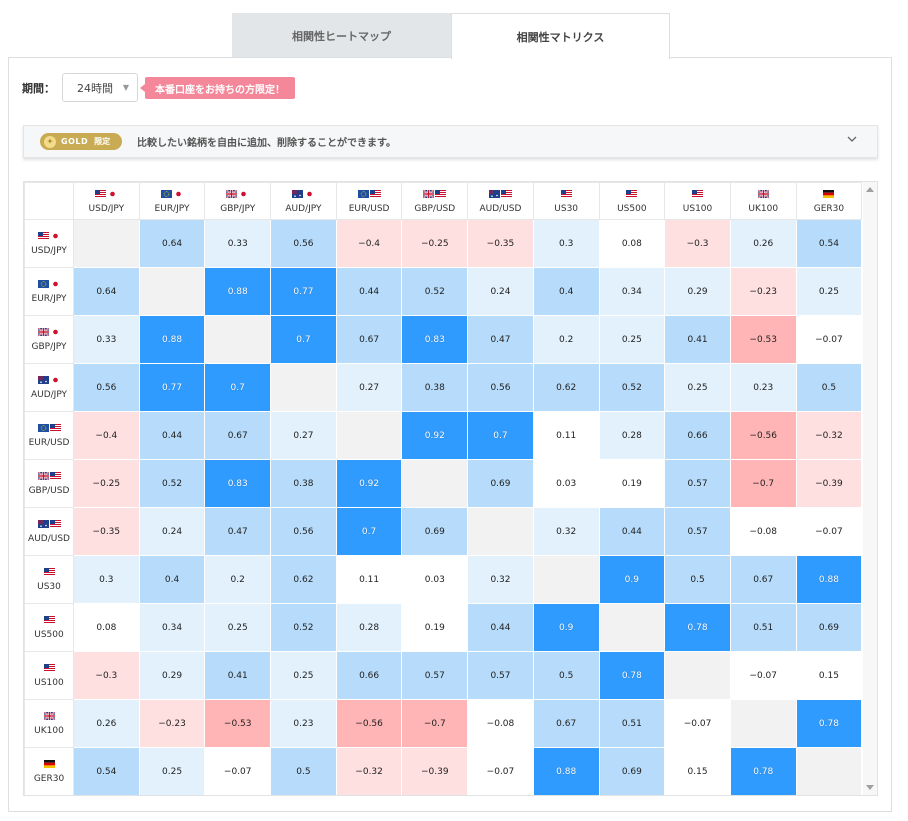 The width and height of the screenshot is (908, 821). I want to click on column-header-aud-jpy: AUD/JPY, so click(303, 201).